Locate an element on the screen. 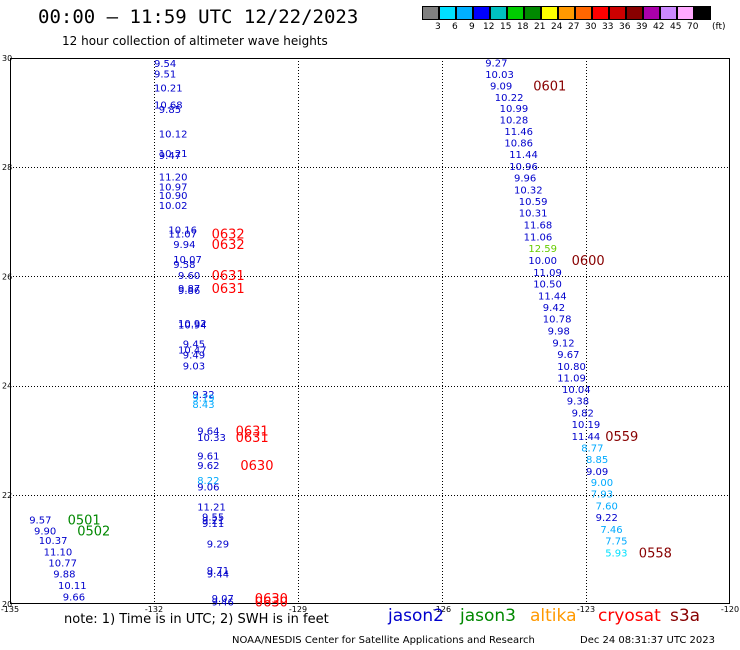 This screenshot has width=740, height=650. wave-height-value: 9.09 is located at coordinates (597, 472).